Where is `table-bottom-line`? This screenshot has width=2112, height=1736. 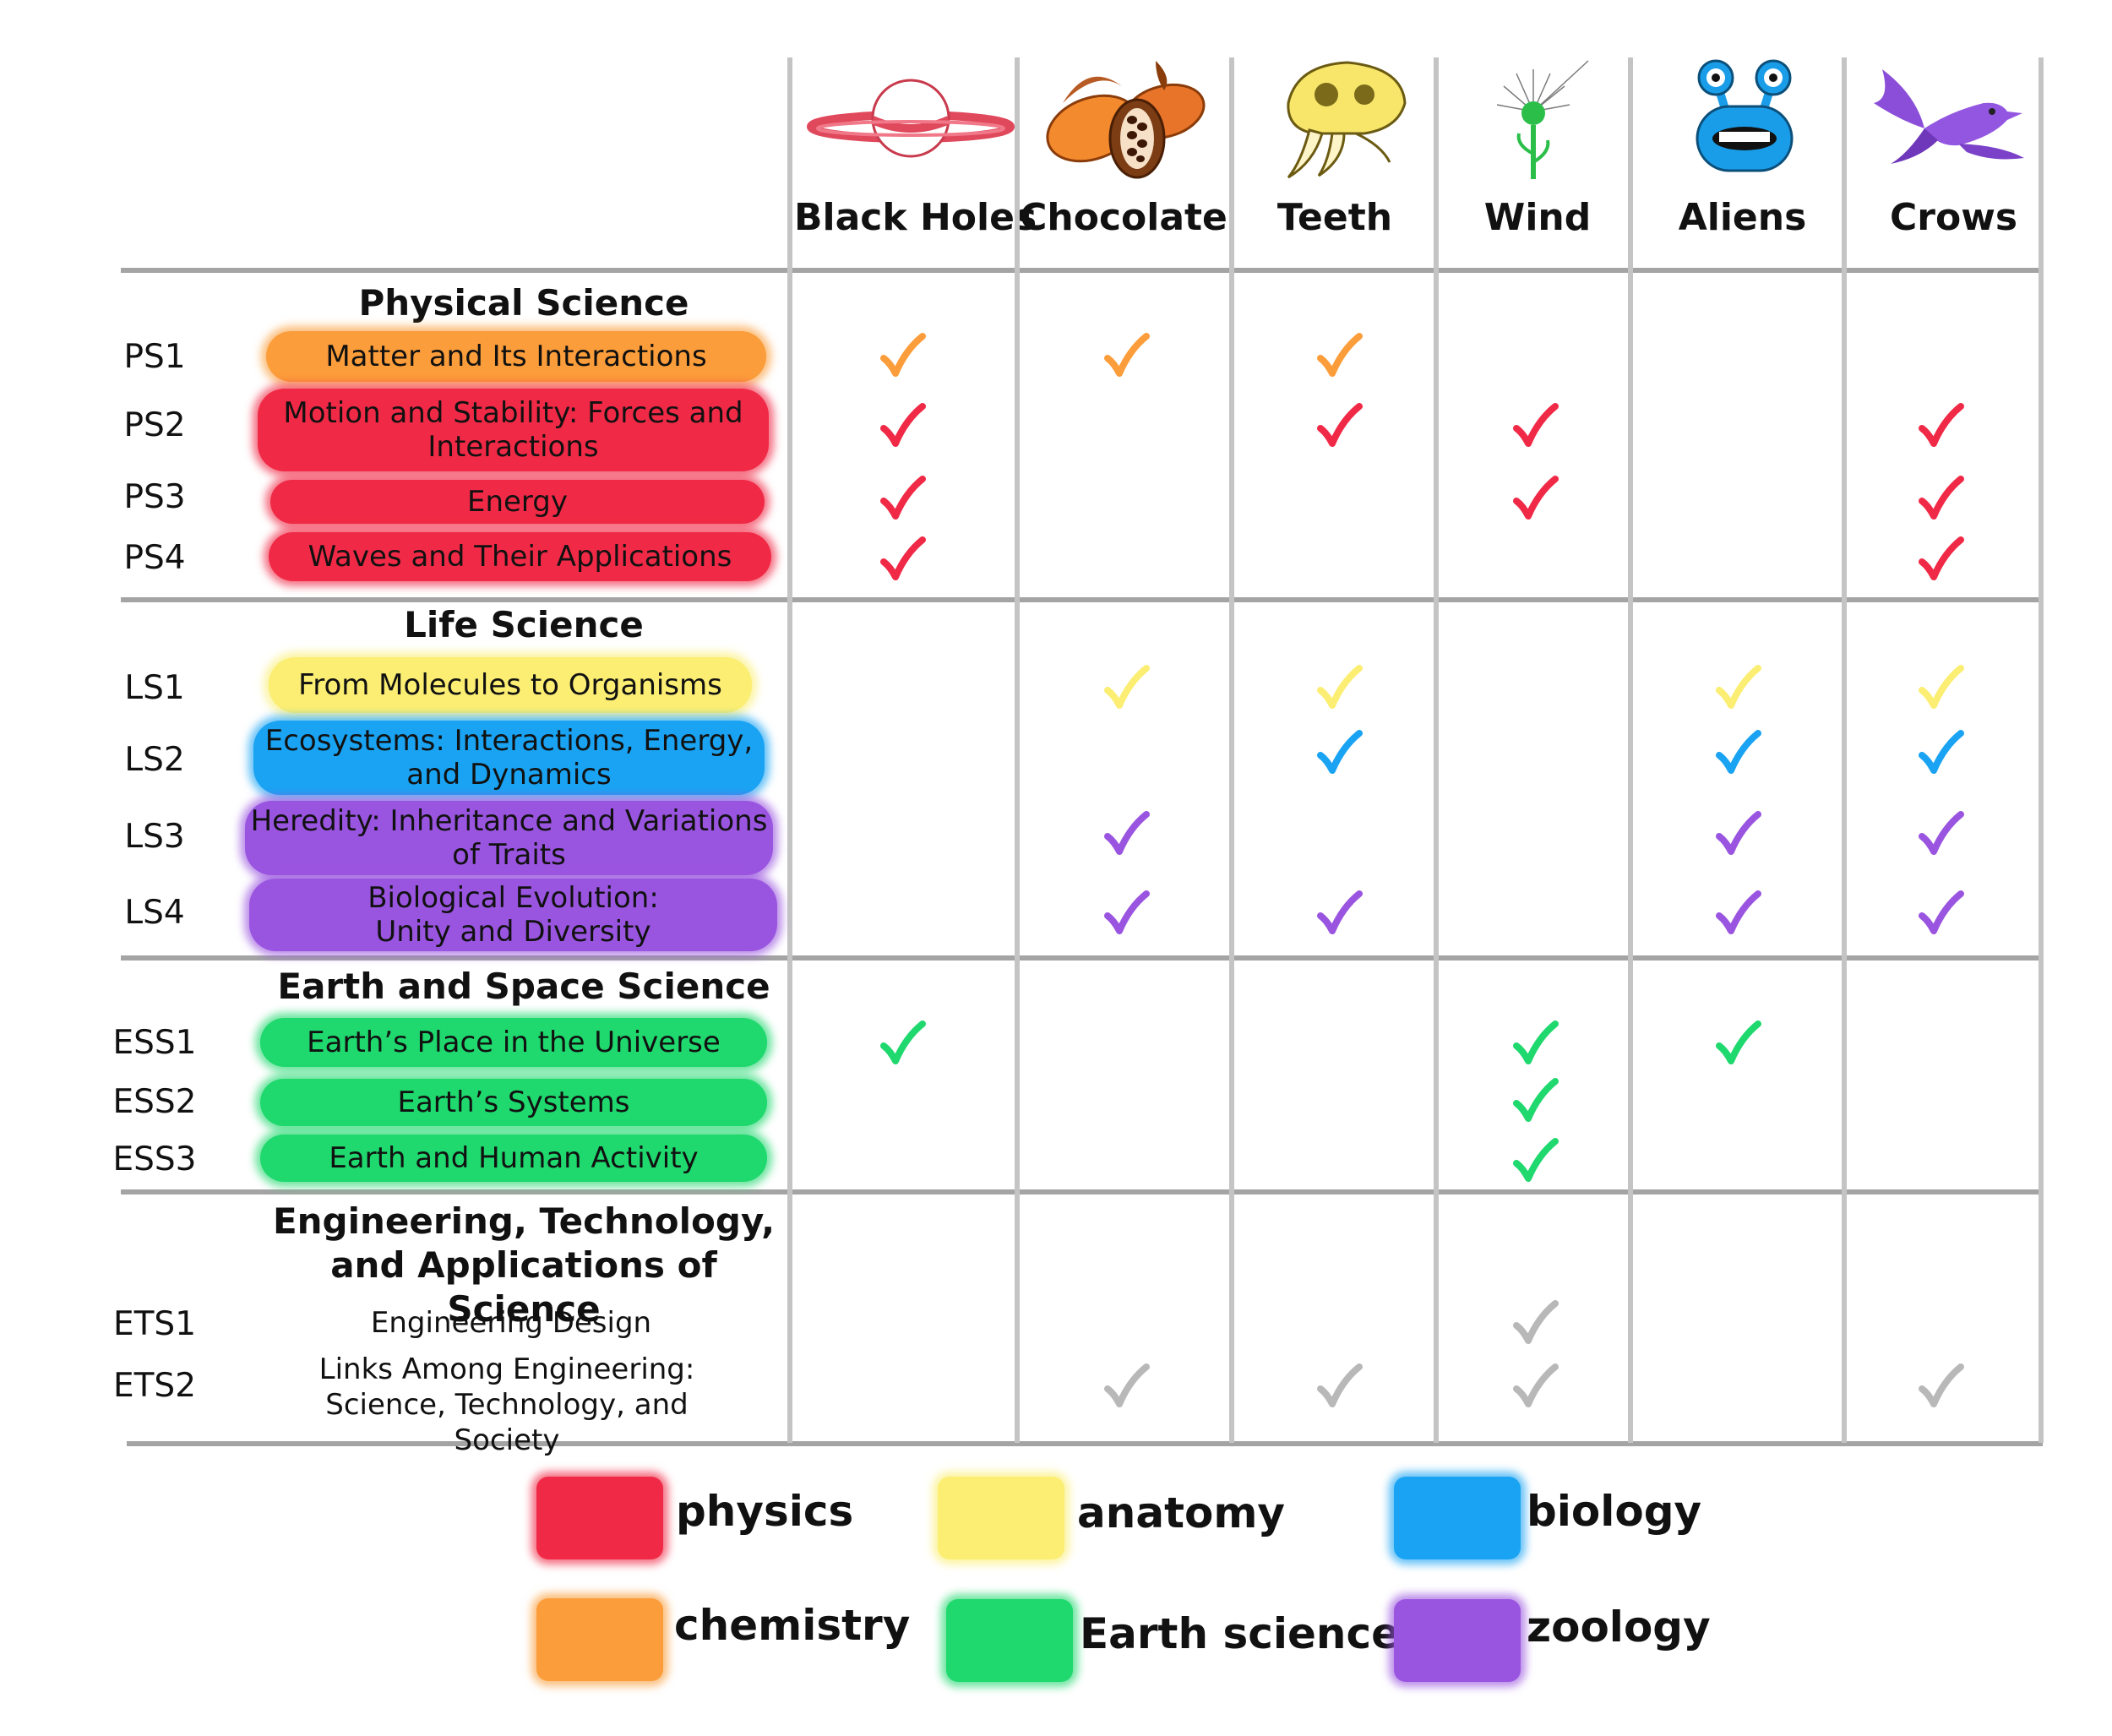 table-bottom-line is located at coordinates (1085, 1444).